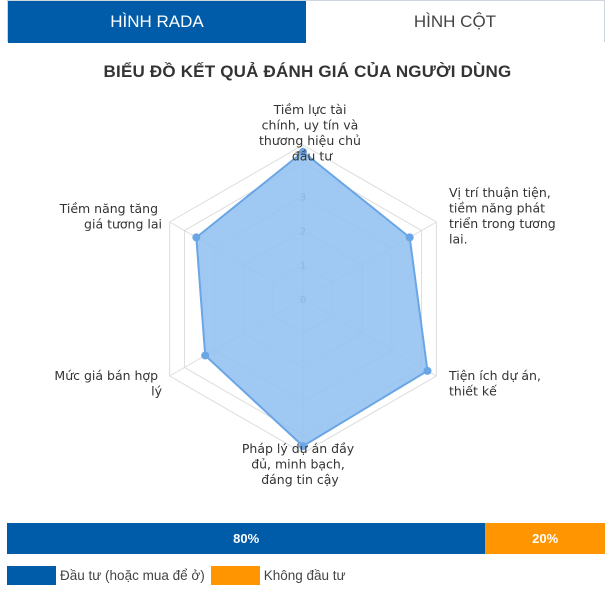 This screenshot has width=615, height=593. What do you see at coordinates (307, 71) in the screenshot?
I see `chart-title: BIỂU ĐỒ KẾT QUẢ ĐÁNH GIÁ CỦA NGƯỜI DÙNG` at bounding box center [307, 71].